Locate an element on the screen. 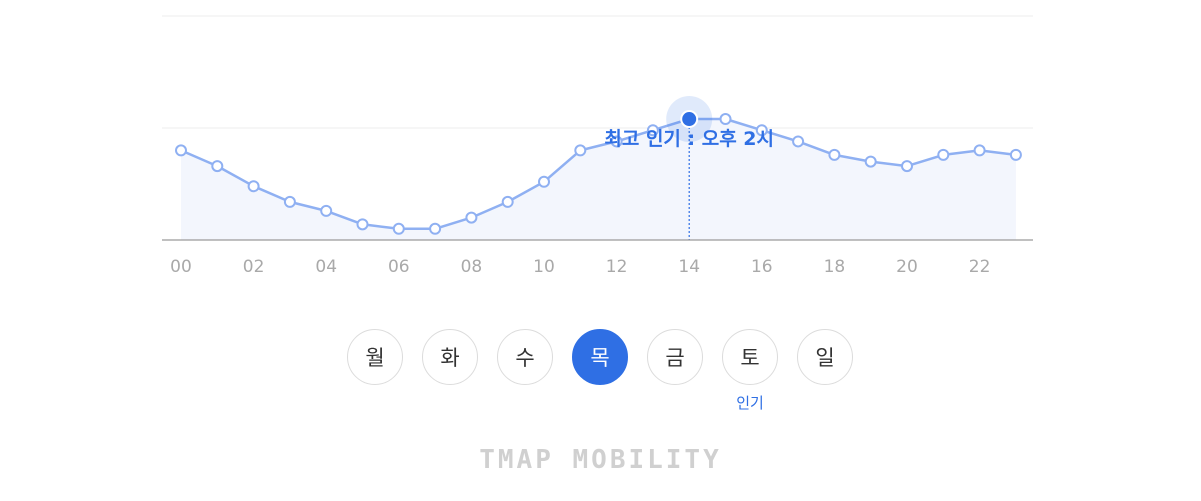  x-tick-label: 18 is located at coordinates (835, 267).